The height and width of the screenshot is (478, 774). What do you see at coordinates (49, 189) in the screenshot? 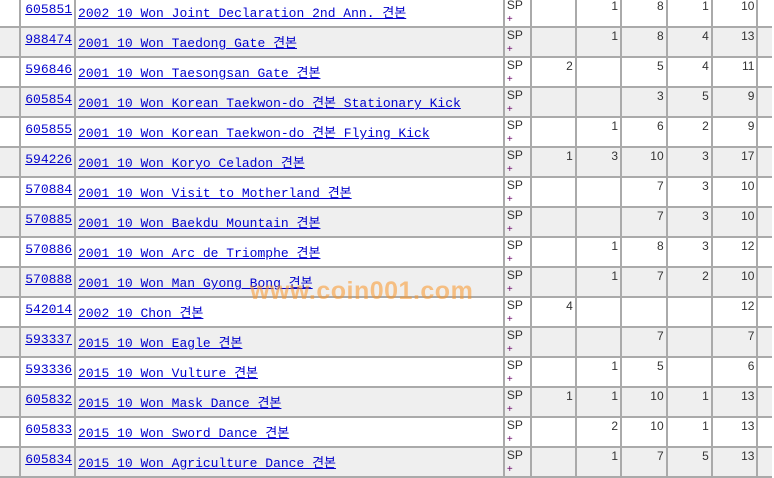
I see `id-link: 570884` at bounding box center [49, 189].